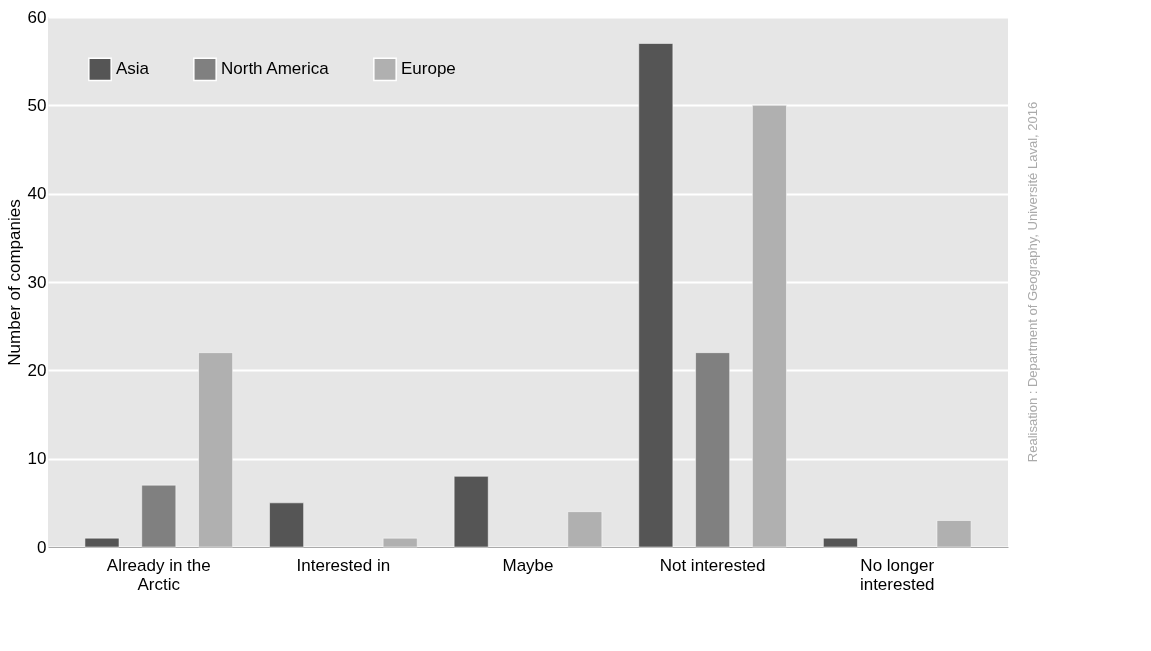  I want to click on x-tick-label: Already in the Arctic, so click(158, 574).